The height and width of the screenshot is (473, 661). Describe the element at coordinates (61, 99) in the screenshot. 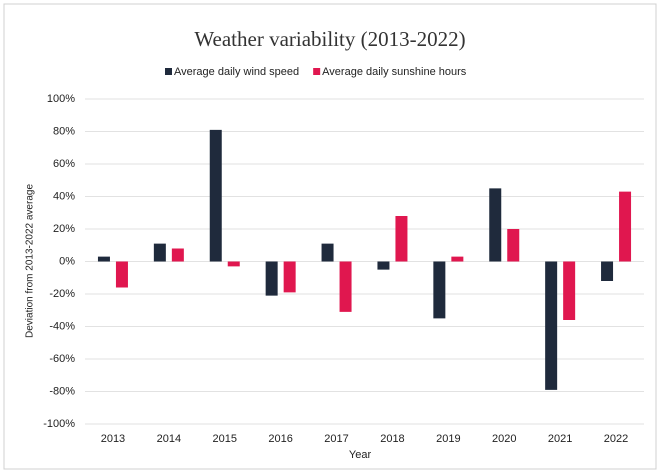

I see `y-tick-label: 100%` at that location.